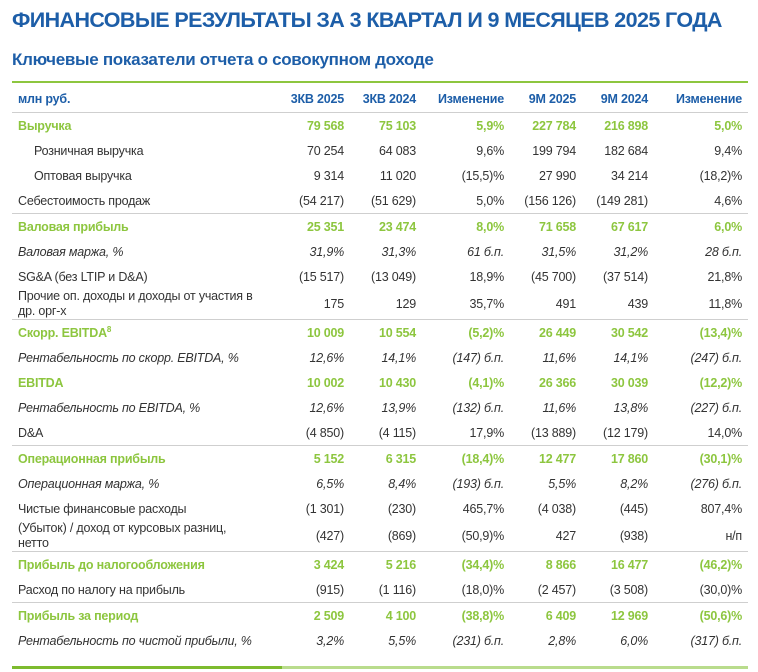  What do you see at coordinates (138, 407) in the screenshot?
I see `cell-label: Рентабельность по EBITDA, %` at bounding box center [138, 407].